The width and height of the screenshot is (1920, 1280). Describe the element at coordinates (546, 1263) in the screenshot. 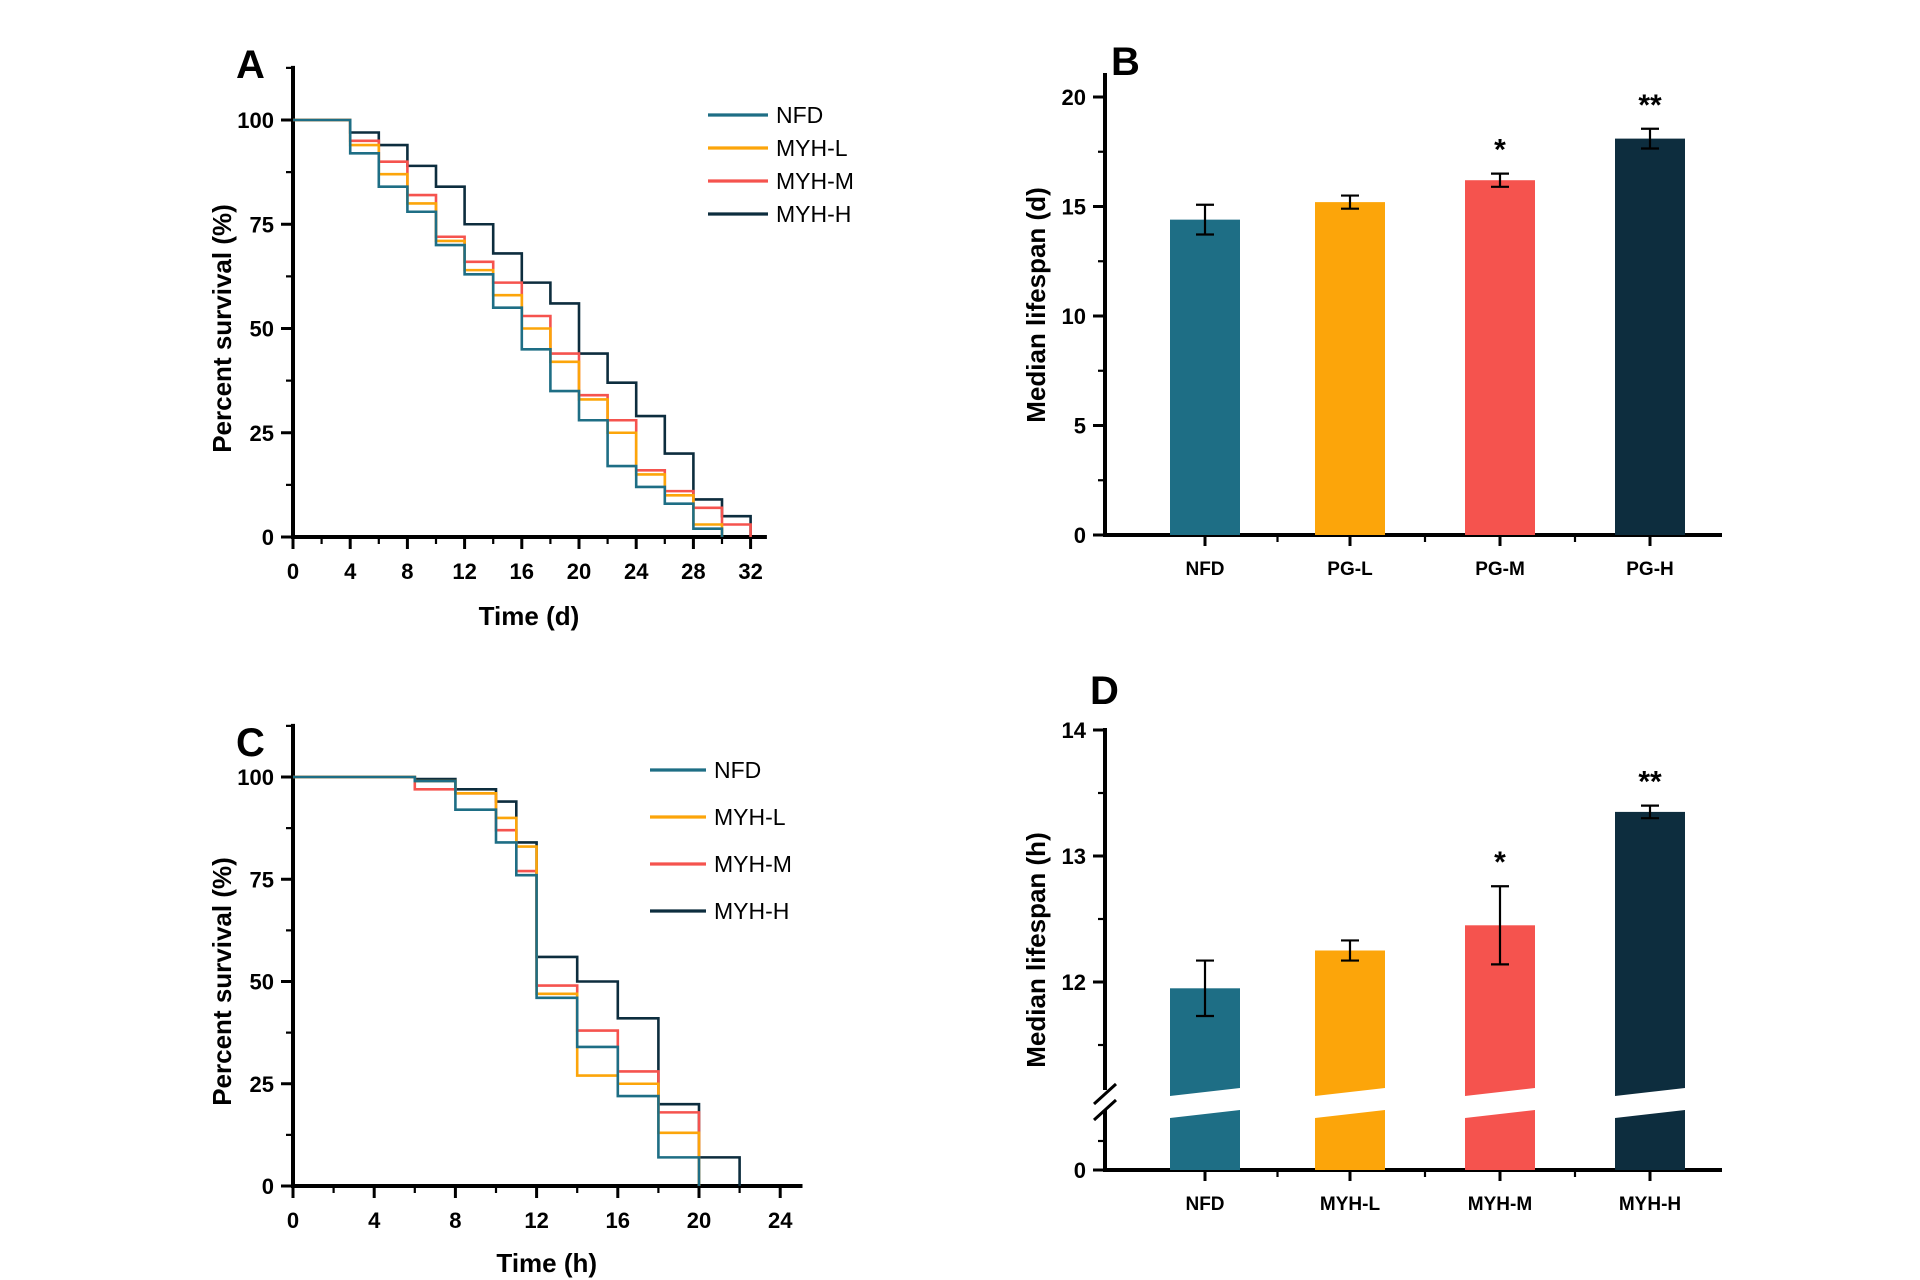

I see `x-axis-title: Time (h)` at that location.